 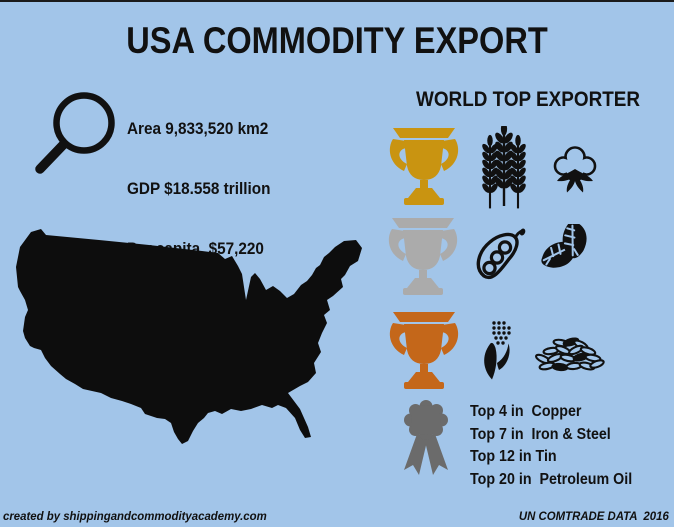 What do you see at coordinates (497, 350) in the screenshot?
I see `corn-icon` at bounding box center [497, 350].